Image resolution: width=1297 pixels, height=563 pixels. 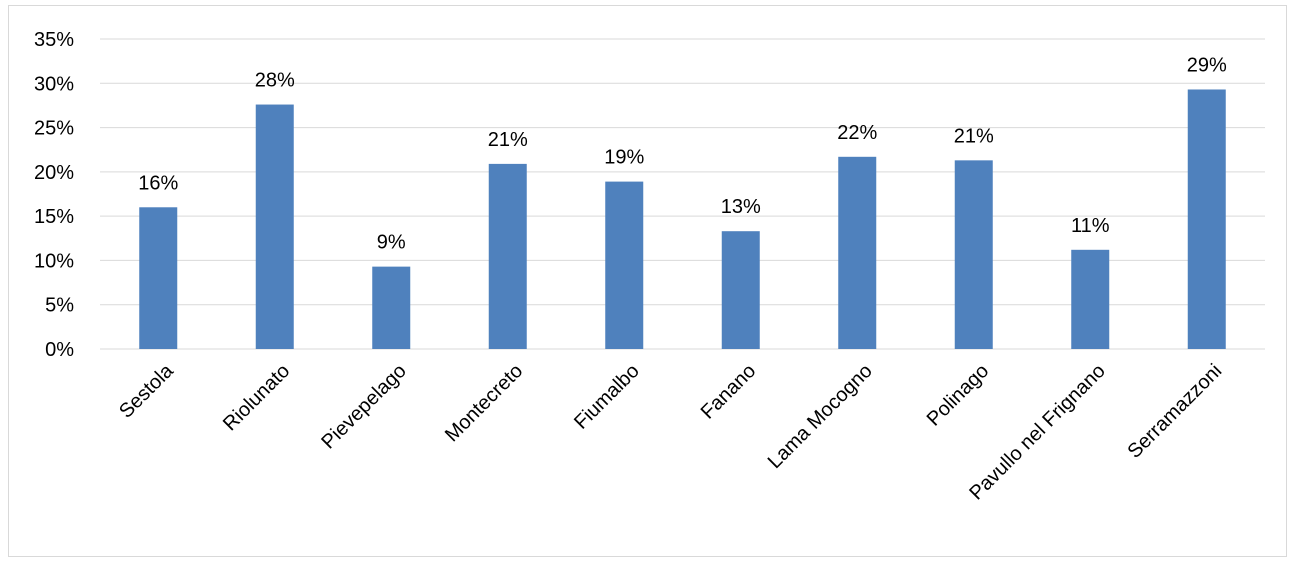 I want to click on data-label: 29%, so click(x=1207, y=65).